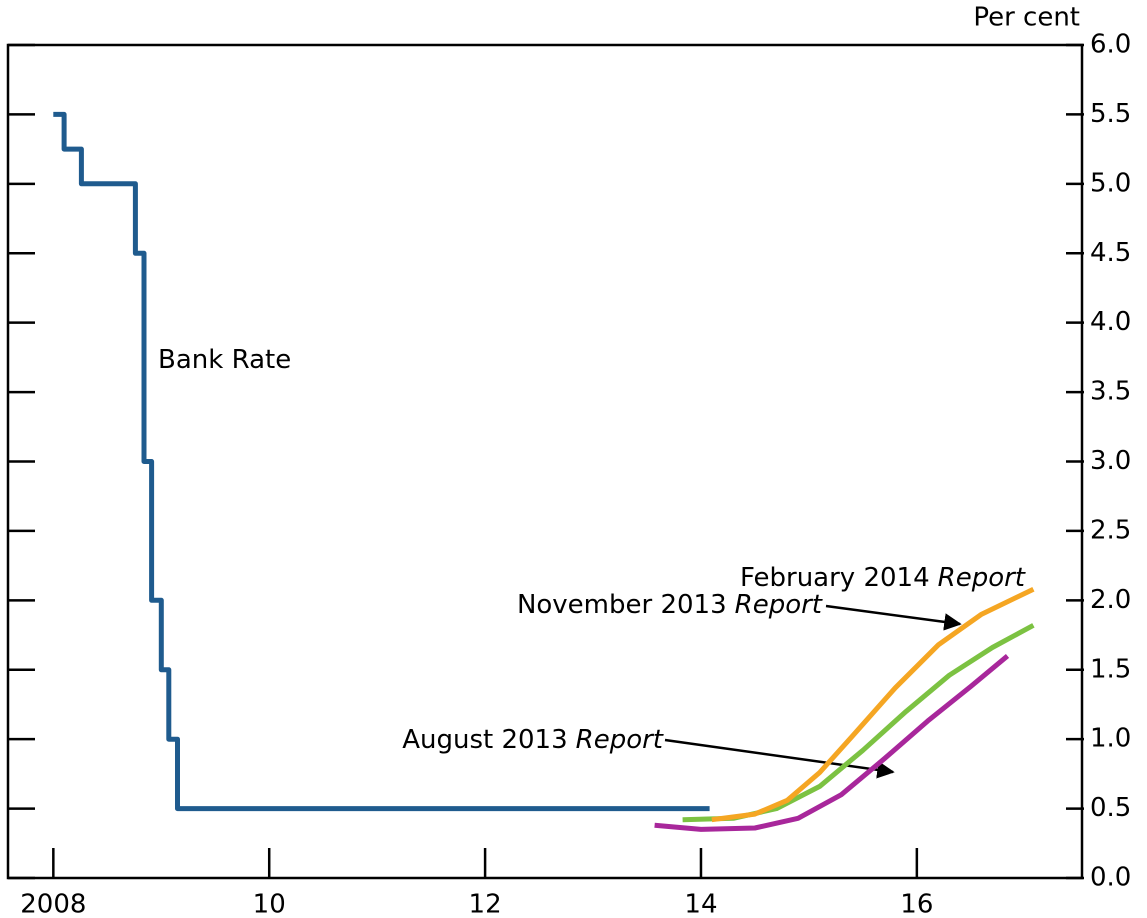 The height and width of the screenshot is (918, 1147). I want to click on series-label-text: August 2013, so click(484, 740).